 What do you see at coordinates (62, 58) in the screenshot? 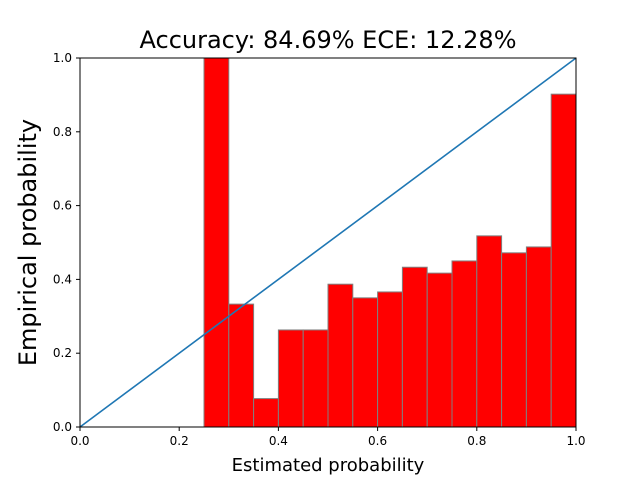
I see `y-tick-label-5: 1.0` at bounding box center [62, 58].